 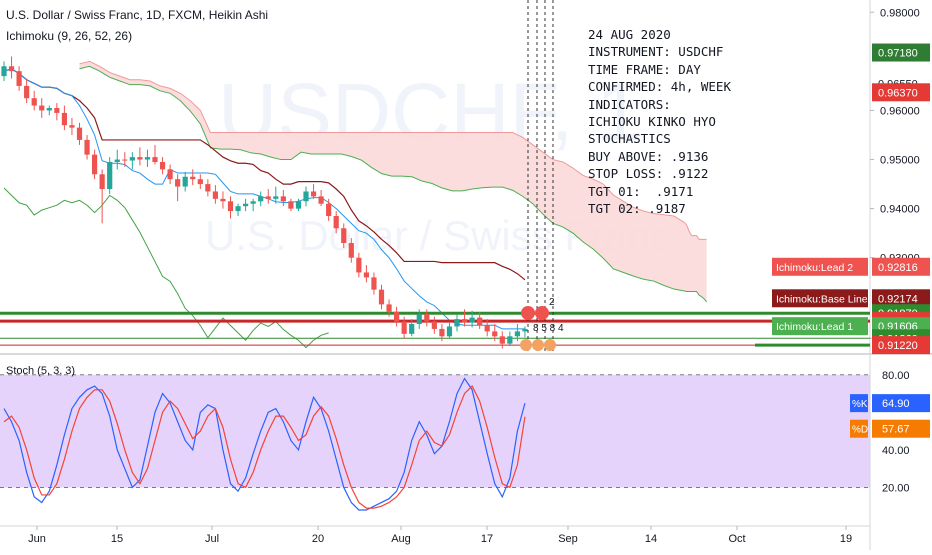 What do you see at coordinates (117, 539) in the screenshot?
I see `time-tick-label: 15` at bounding box center [117, 539].